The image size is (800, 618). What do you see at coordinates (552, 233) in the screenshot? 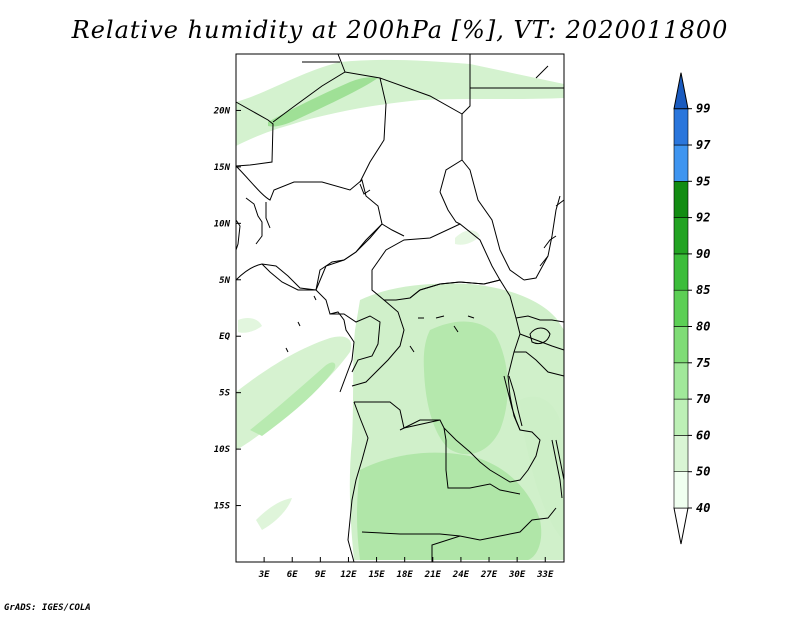
I see `ethiopia-border` at bounding box center [552, 233].